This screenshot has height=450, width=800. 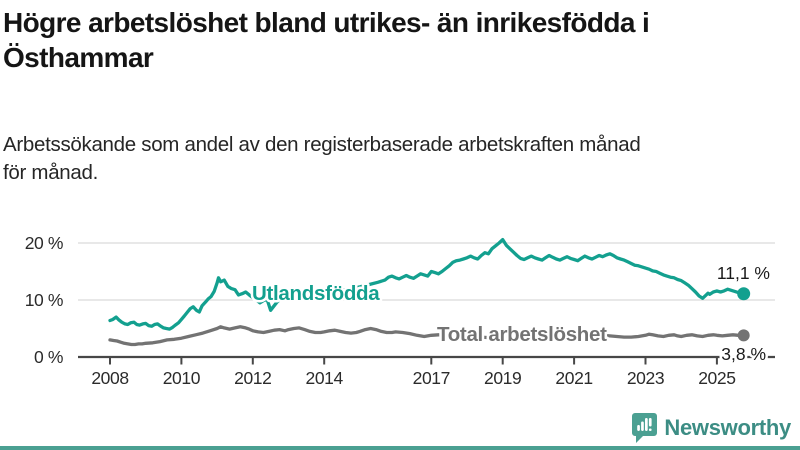 I want to click on end-value-label-total-arbetsloshet: 3,8 %, so click(x=743, y=354).